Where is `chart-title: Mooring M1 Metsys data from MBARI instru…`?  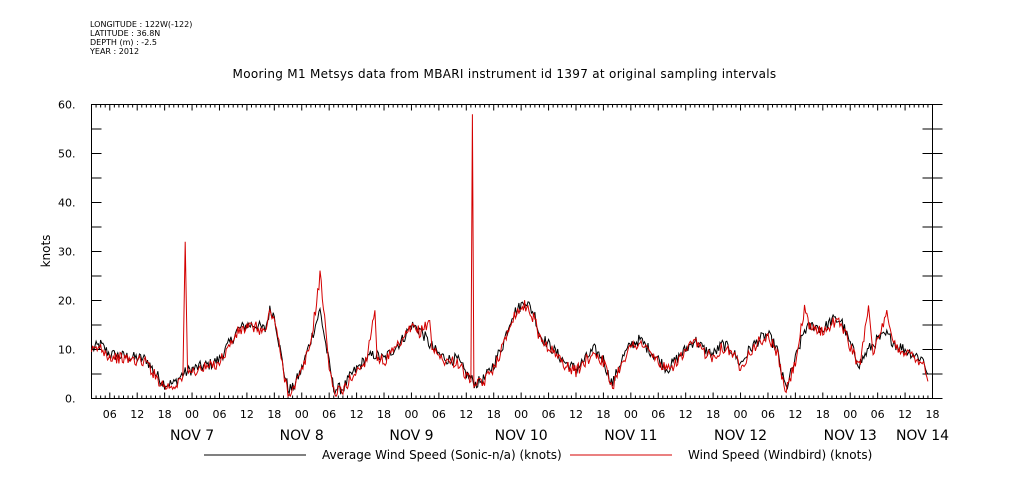
chart-title: Mooring M1 Metsys data from MBARI instru… is located at coordinates (504, 74).